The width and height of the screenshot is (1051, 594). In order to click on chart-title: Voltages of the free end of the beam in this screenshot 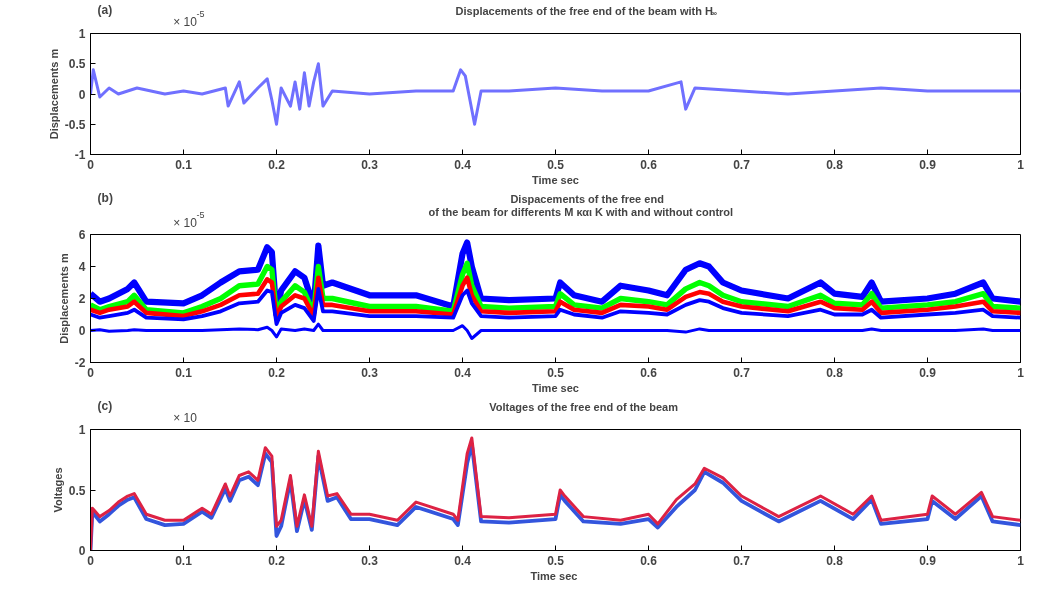, I will do `click(584, 406)`.